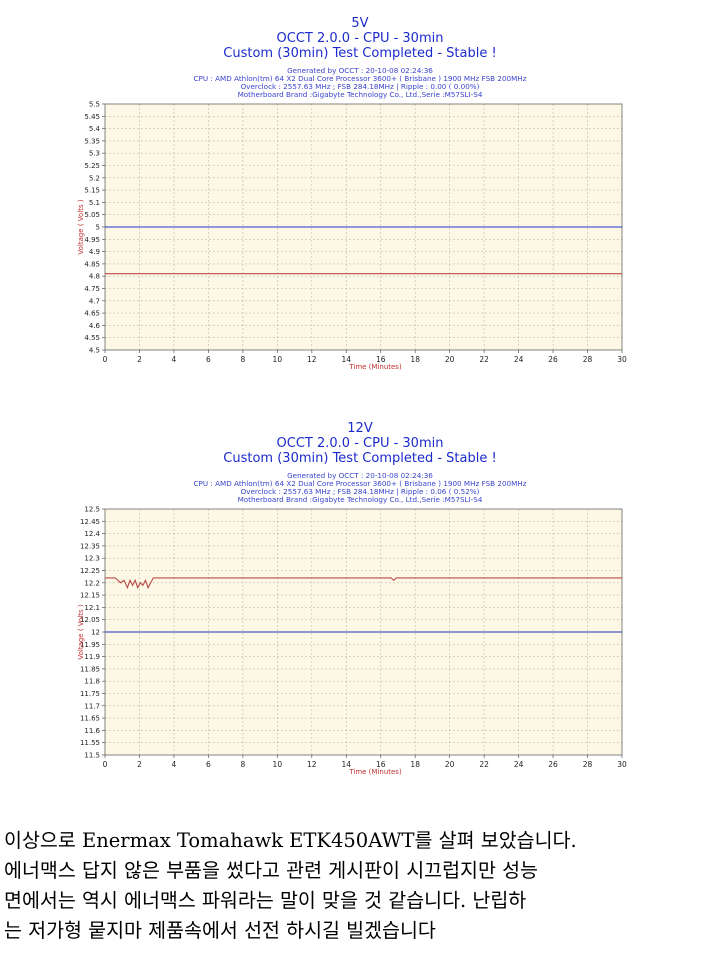 This screenshot has height=960, width=720. Describe the element at coordinates (94, 105) in the screenshot. I see `y-tick-label: 5.5` at that location.